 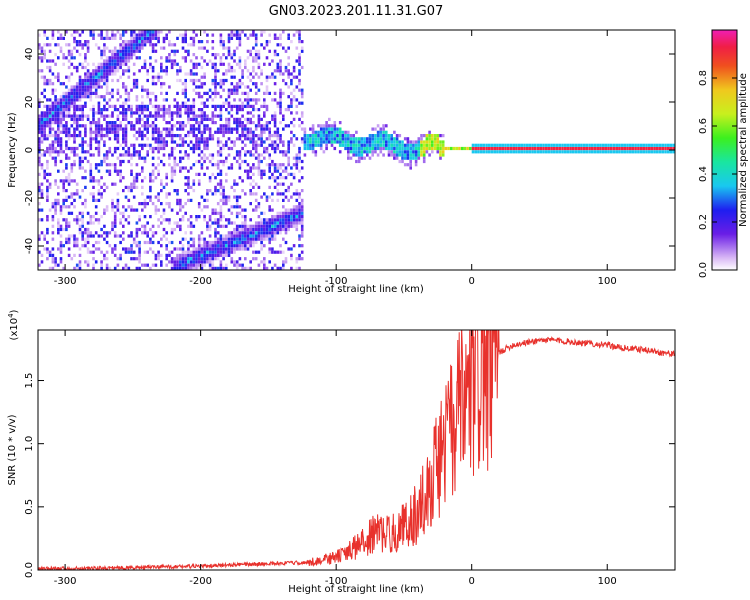 I want to click on spectrogram-ytick-label: -40, so click(x=29, y=246).